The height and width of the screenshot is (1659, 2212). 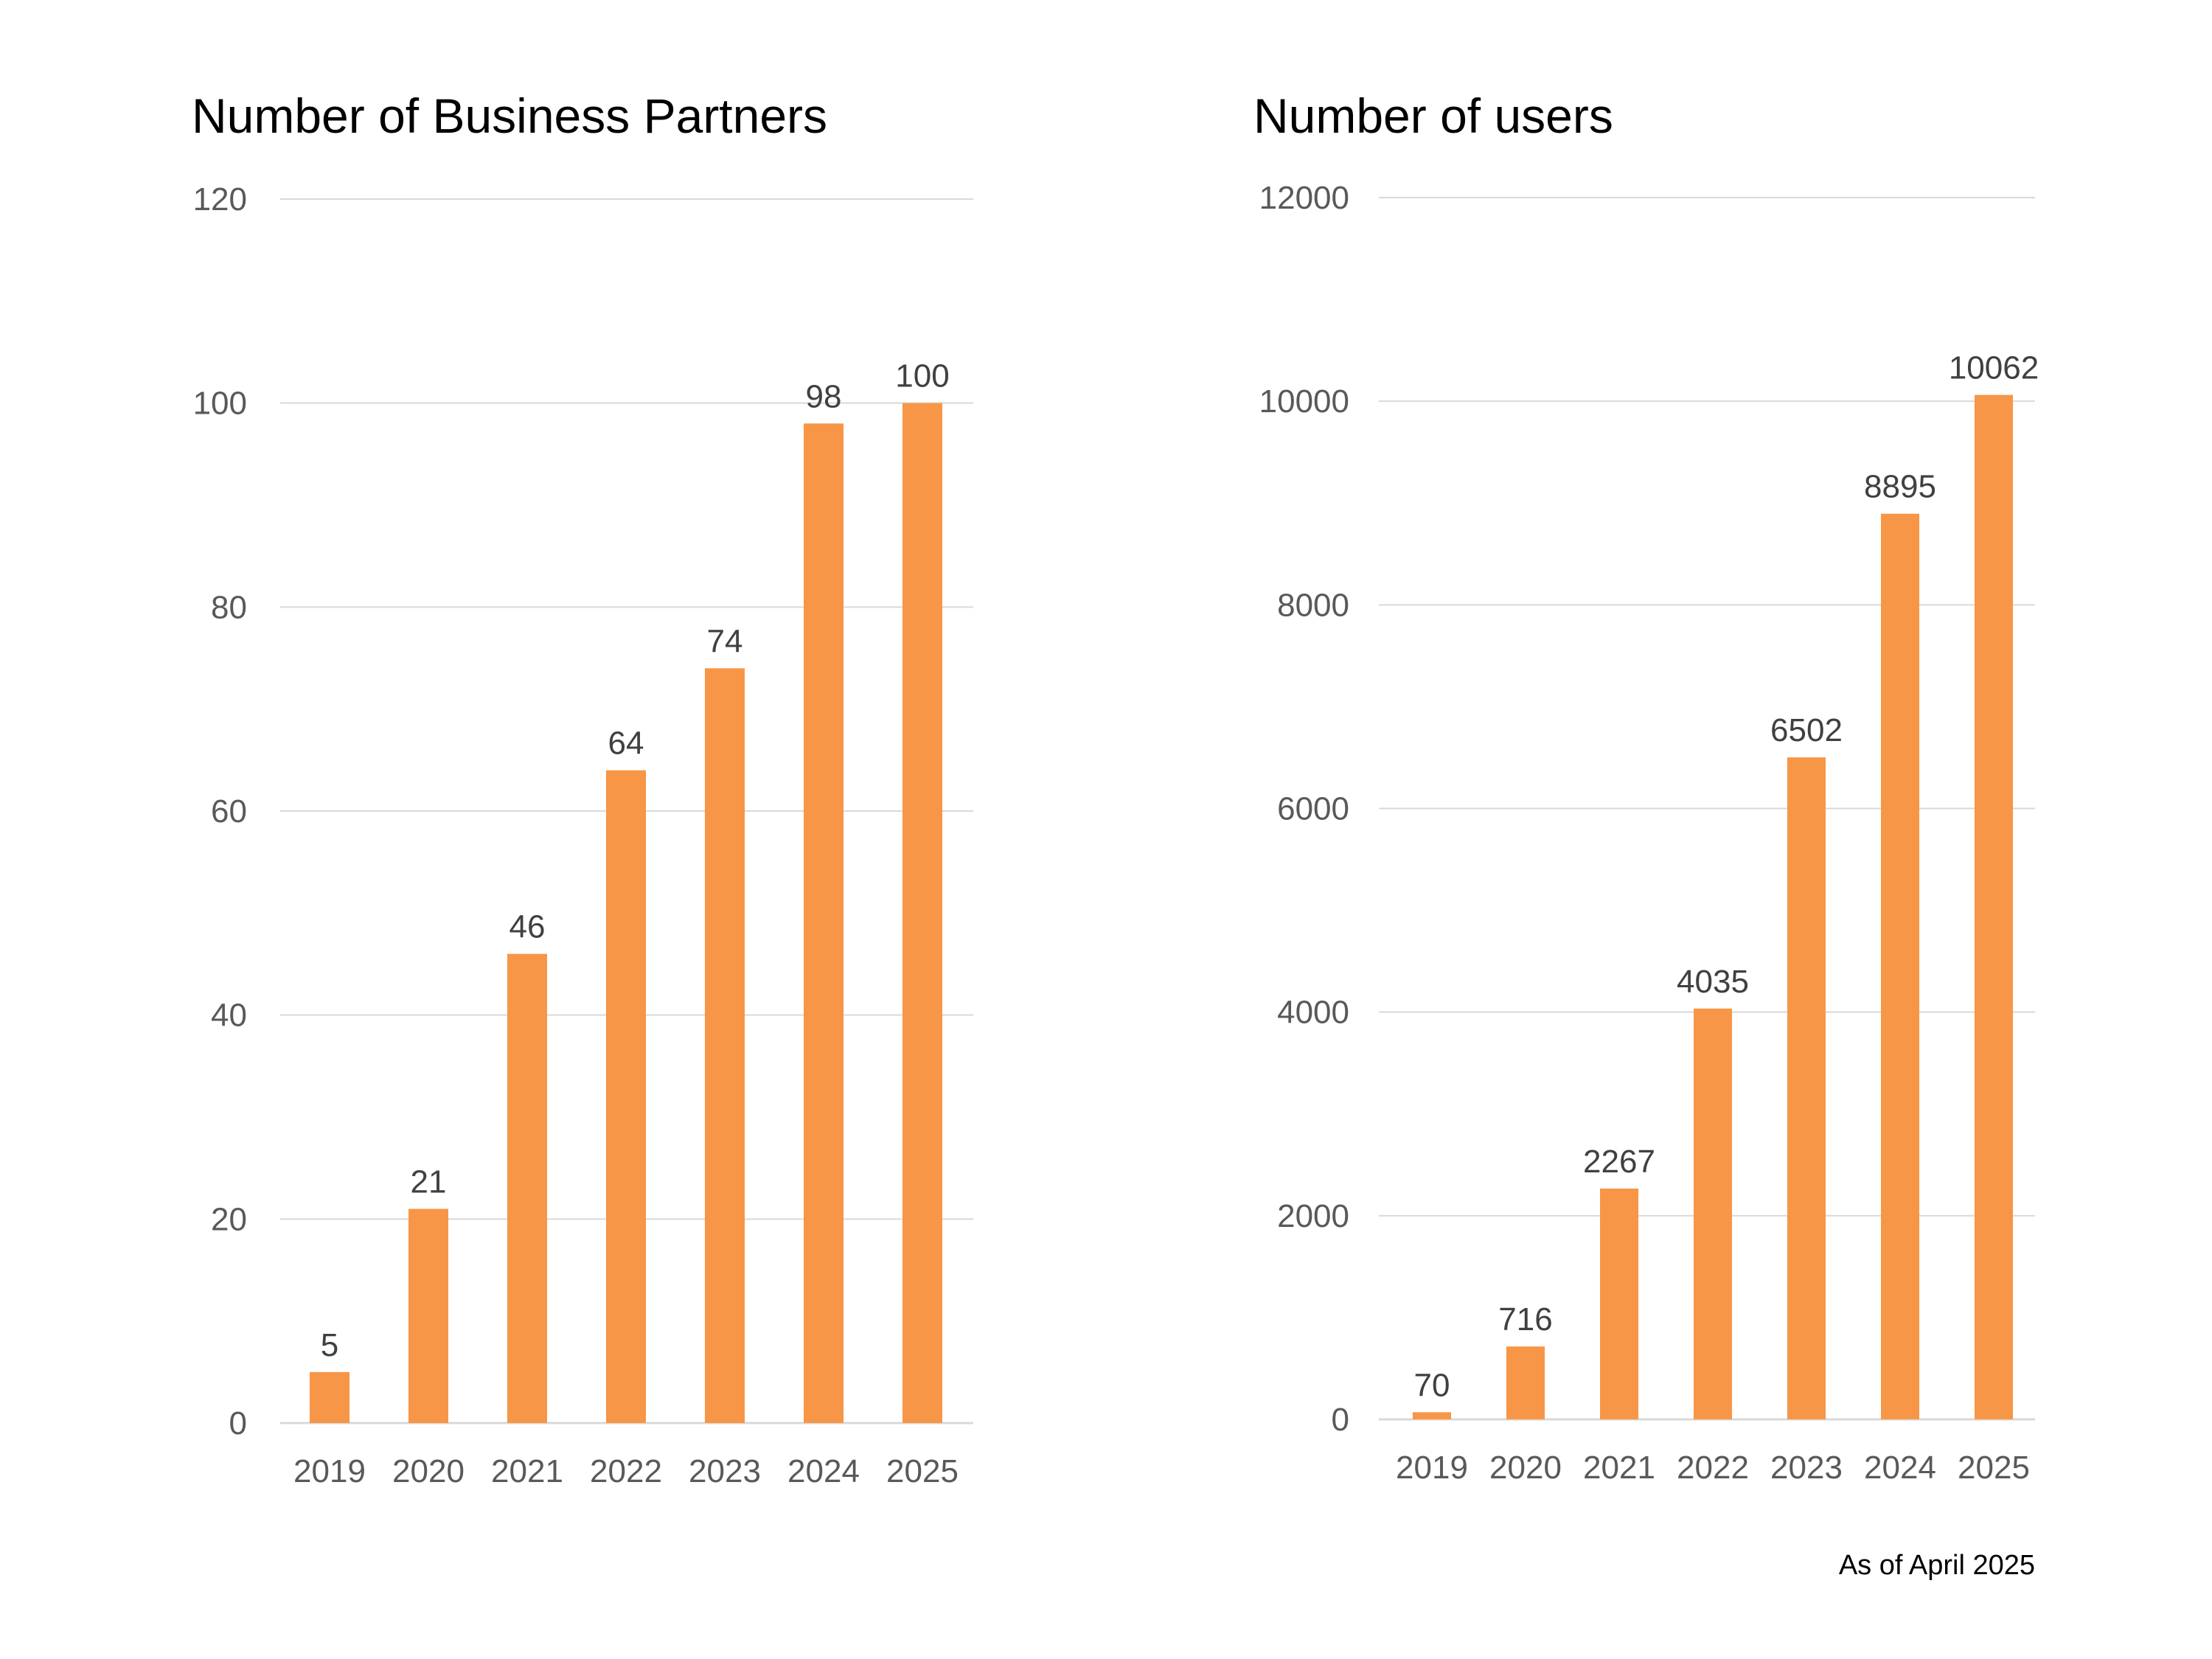 What do you see at coordinates (1432, 1385) in the screenshot?
I see `data-label: 70` at bounding box center [1432, 1385].